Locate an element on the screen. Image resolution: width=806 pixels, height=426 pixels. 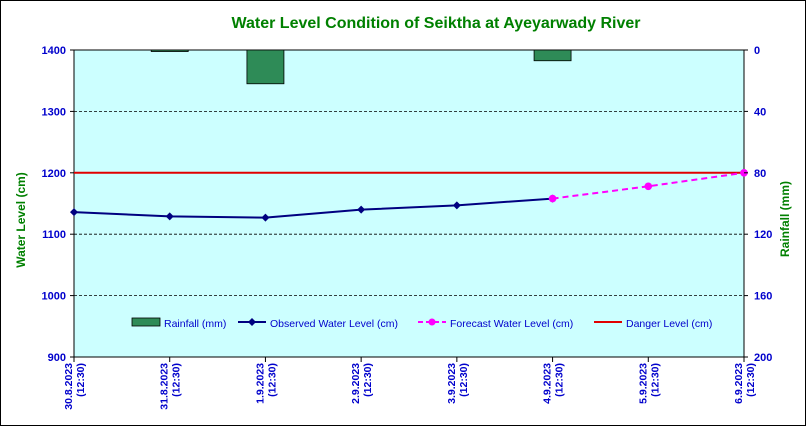
forecast-water-level-line is located at coordinates (648, 185).